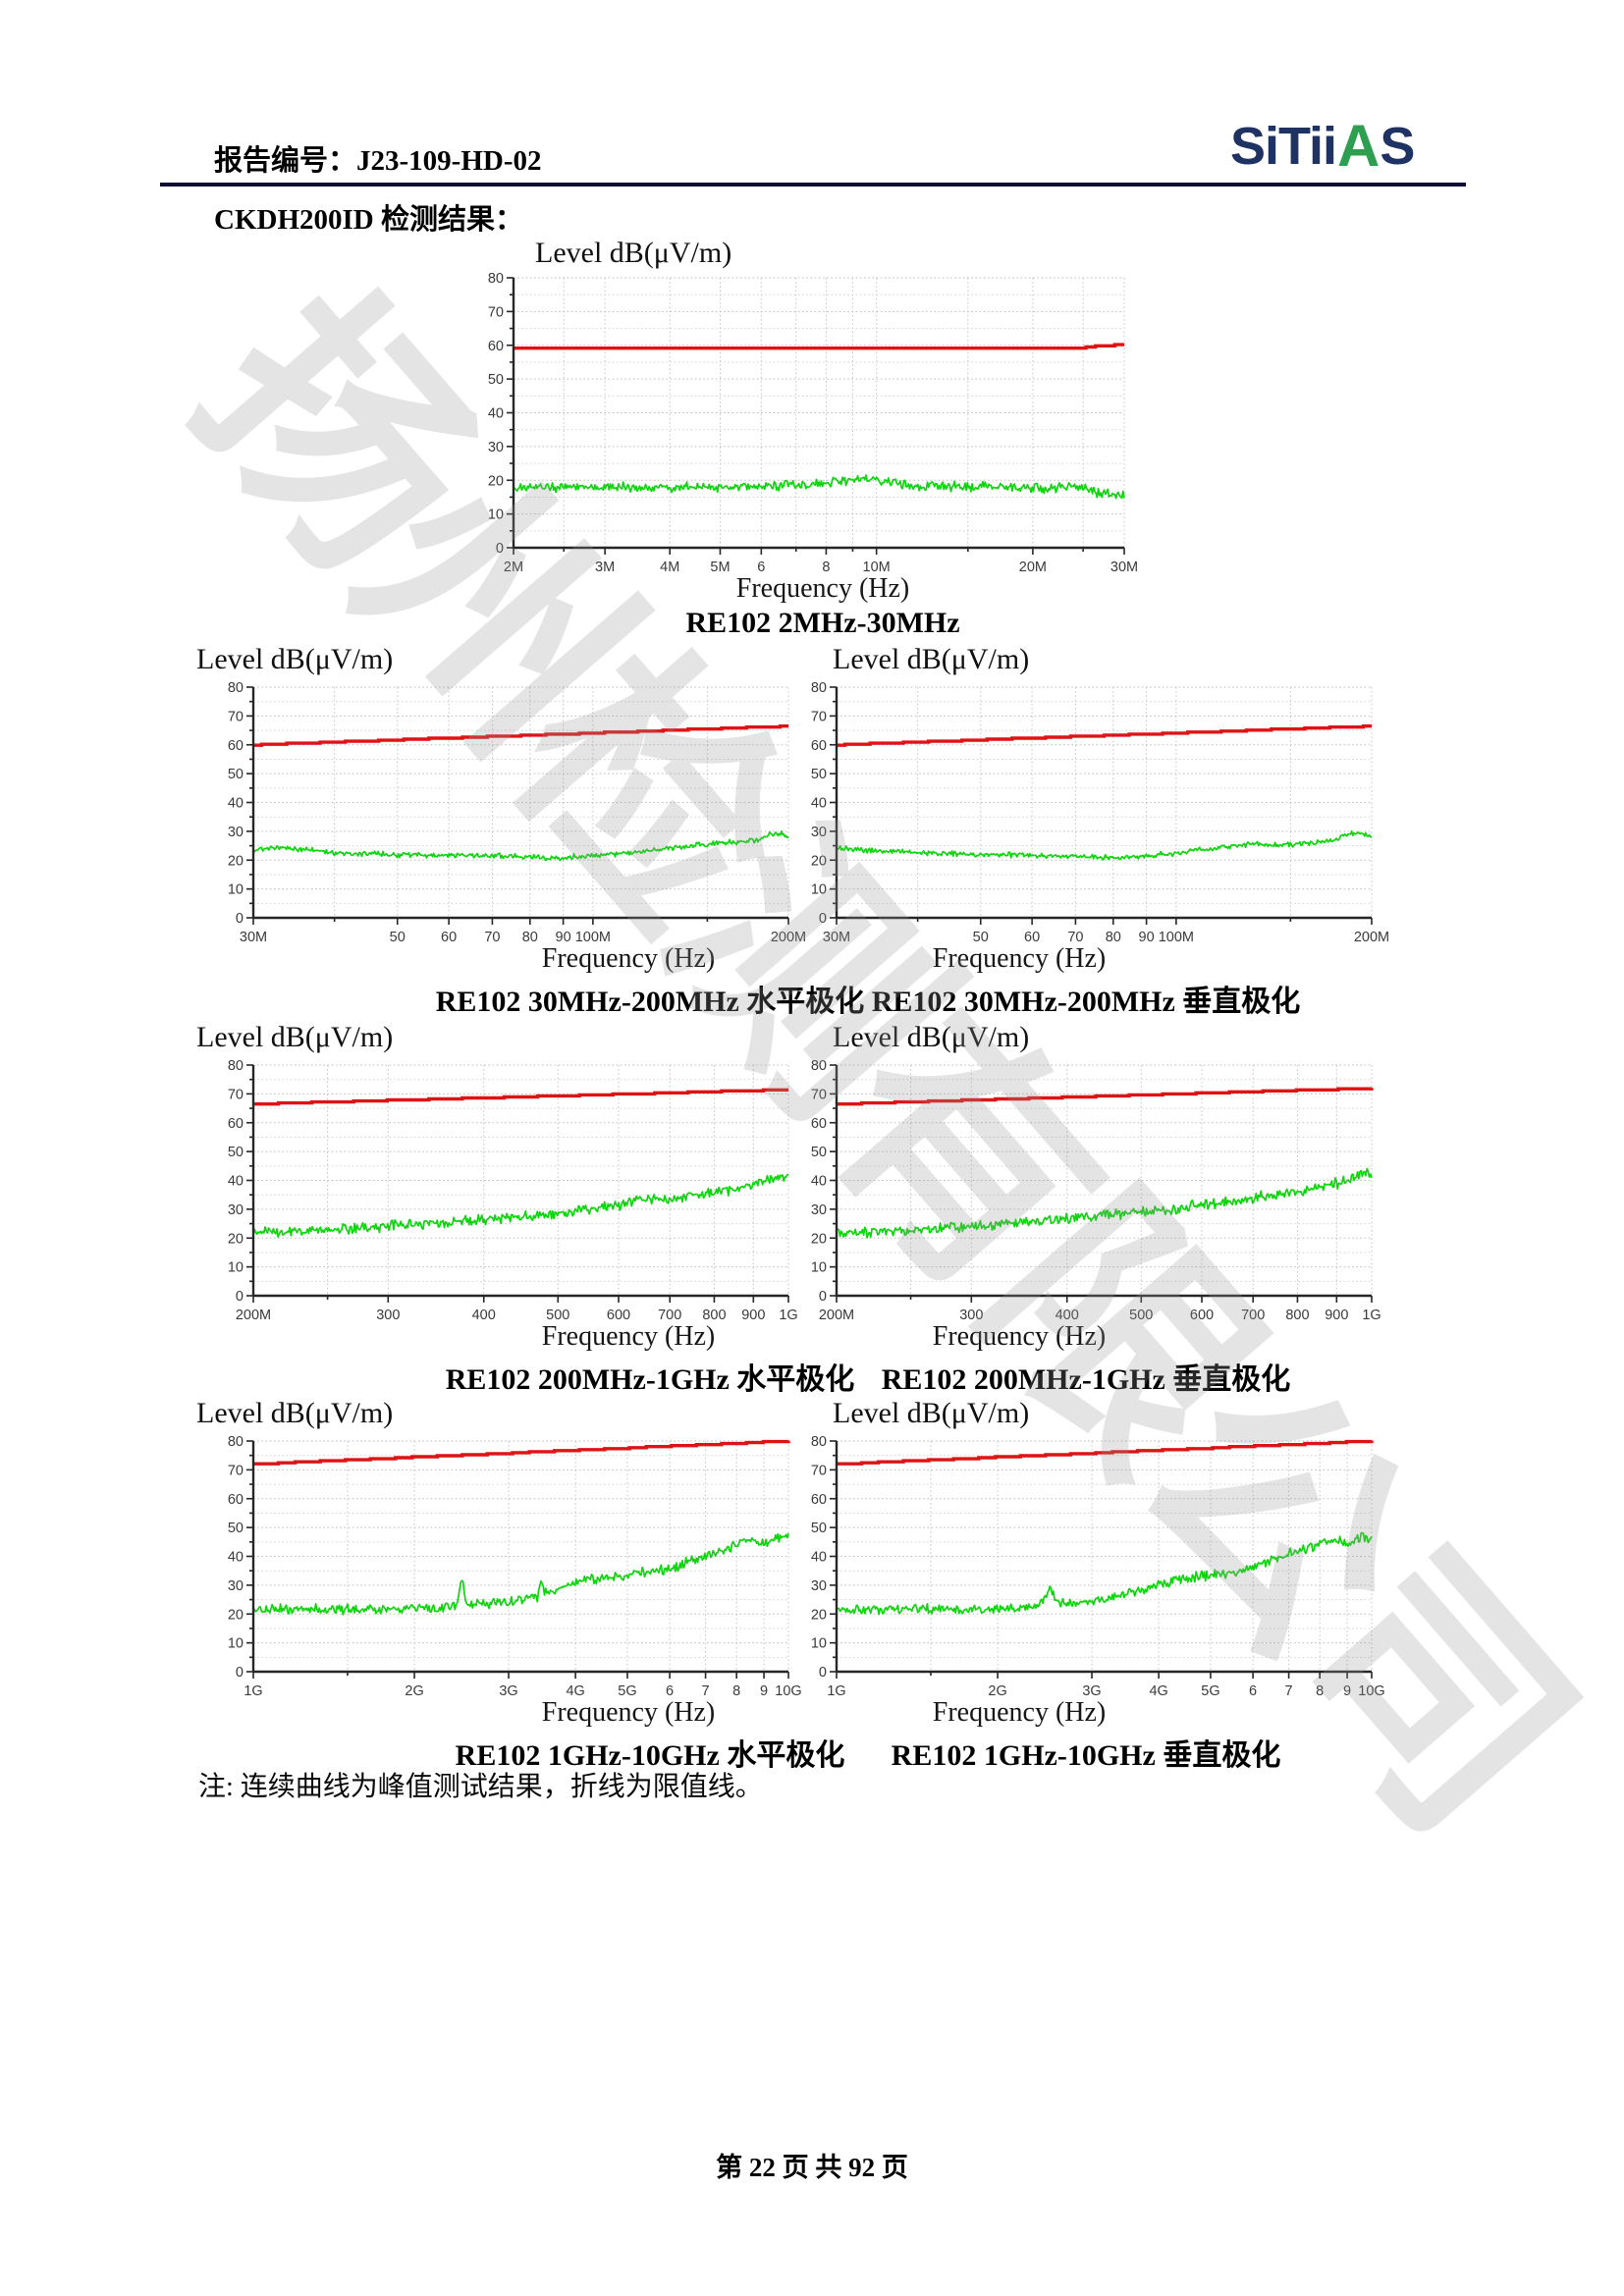 The height and width of the screenshot is (2296, 1624). I want to click on chart-caption: RE102 30MHz-200MHz 水平极化, so click(650, 1002).